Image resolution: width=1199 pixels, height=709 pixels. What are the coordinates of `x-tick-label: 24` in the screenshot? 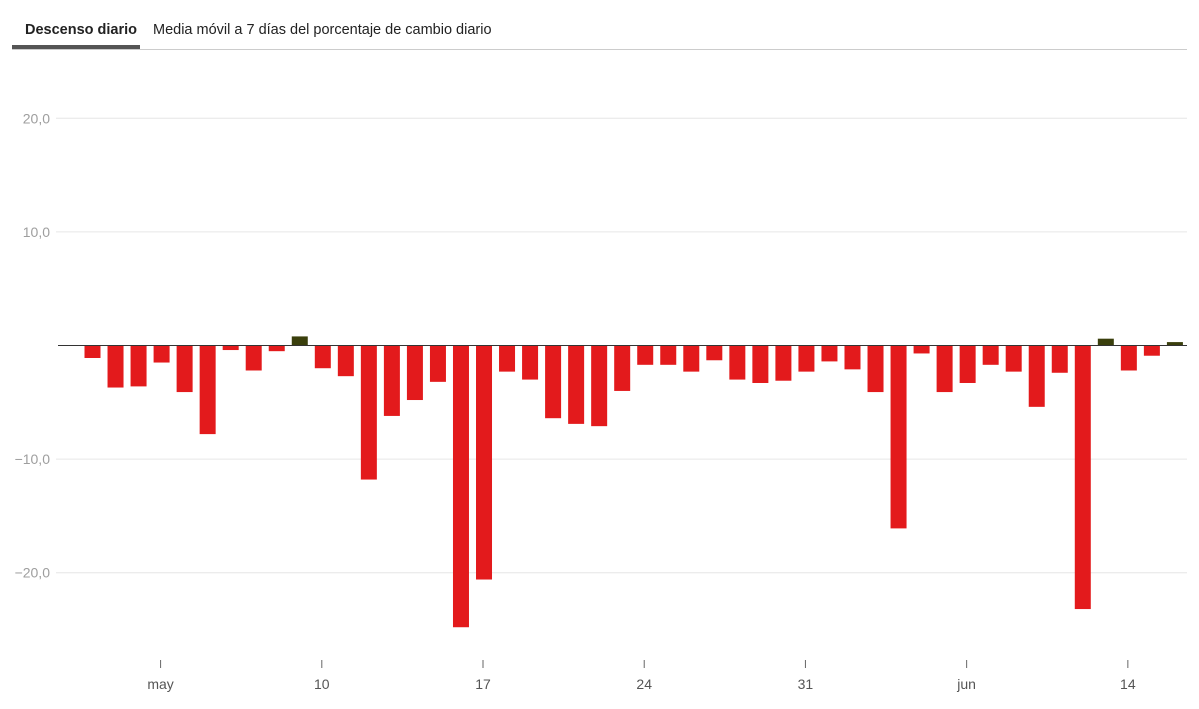 It's located at (644, 684).